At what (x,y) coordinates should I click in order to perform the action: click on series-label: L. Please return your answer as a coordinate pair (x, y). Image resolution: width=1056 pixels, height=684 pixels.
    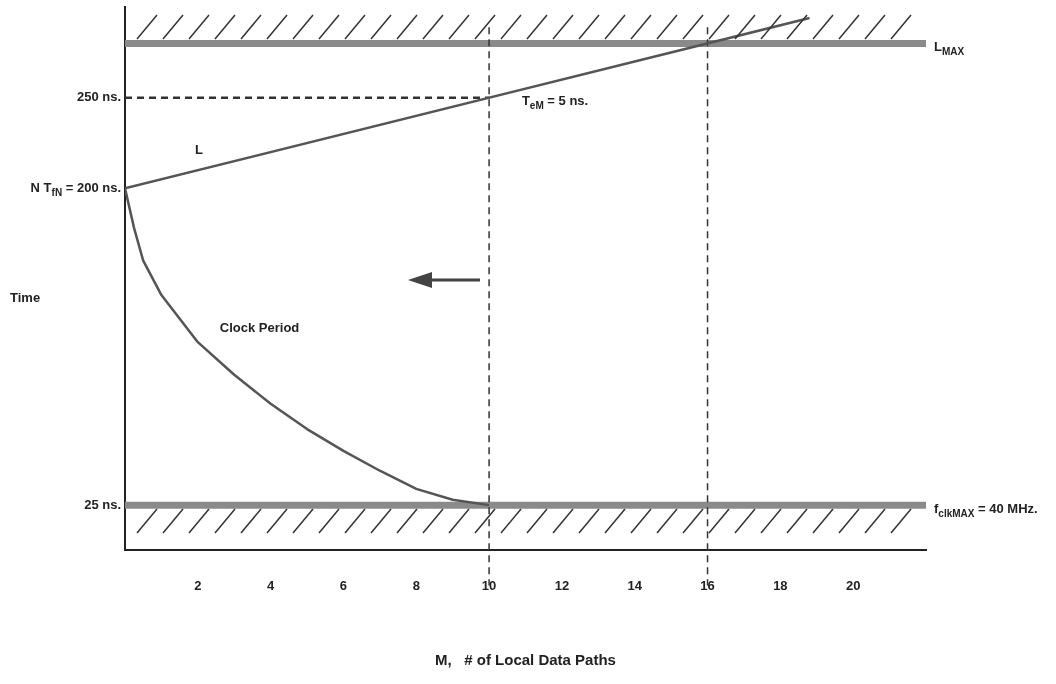
    Looking at the image, I should click on (199, 149).